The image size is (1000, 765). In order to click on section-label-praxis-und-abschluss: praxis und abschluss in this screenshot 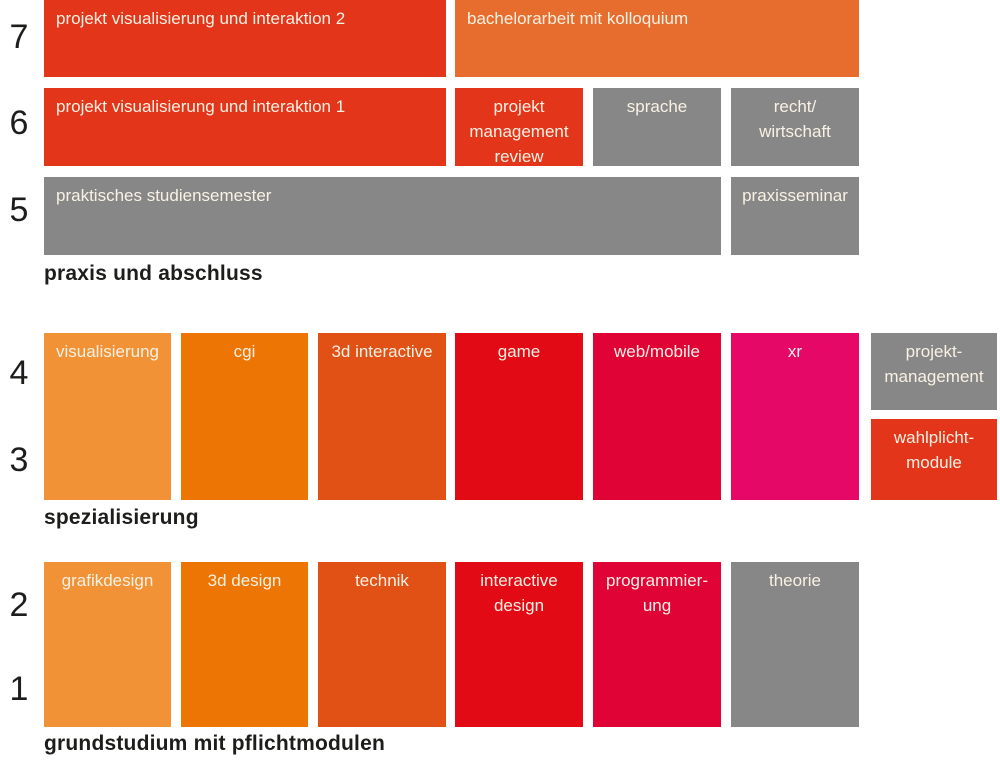, I will do `click(153, 273)`.